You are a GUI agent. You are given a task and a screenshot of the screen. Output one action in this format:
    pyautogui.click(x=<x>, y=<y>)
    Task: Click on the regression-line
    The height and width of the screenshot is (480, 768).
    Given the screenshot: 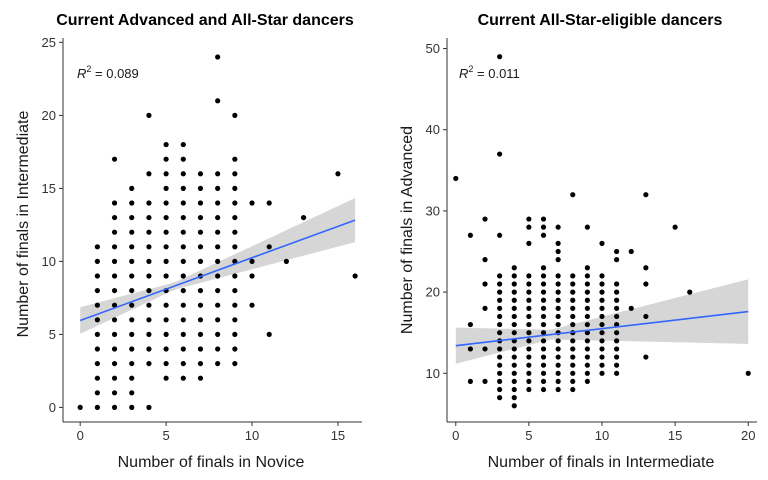 What is the action you would take?
    pyautogui.click(x=602, y=328)
    